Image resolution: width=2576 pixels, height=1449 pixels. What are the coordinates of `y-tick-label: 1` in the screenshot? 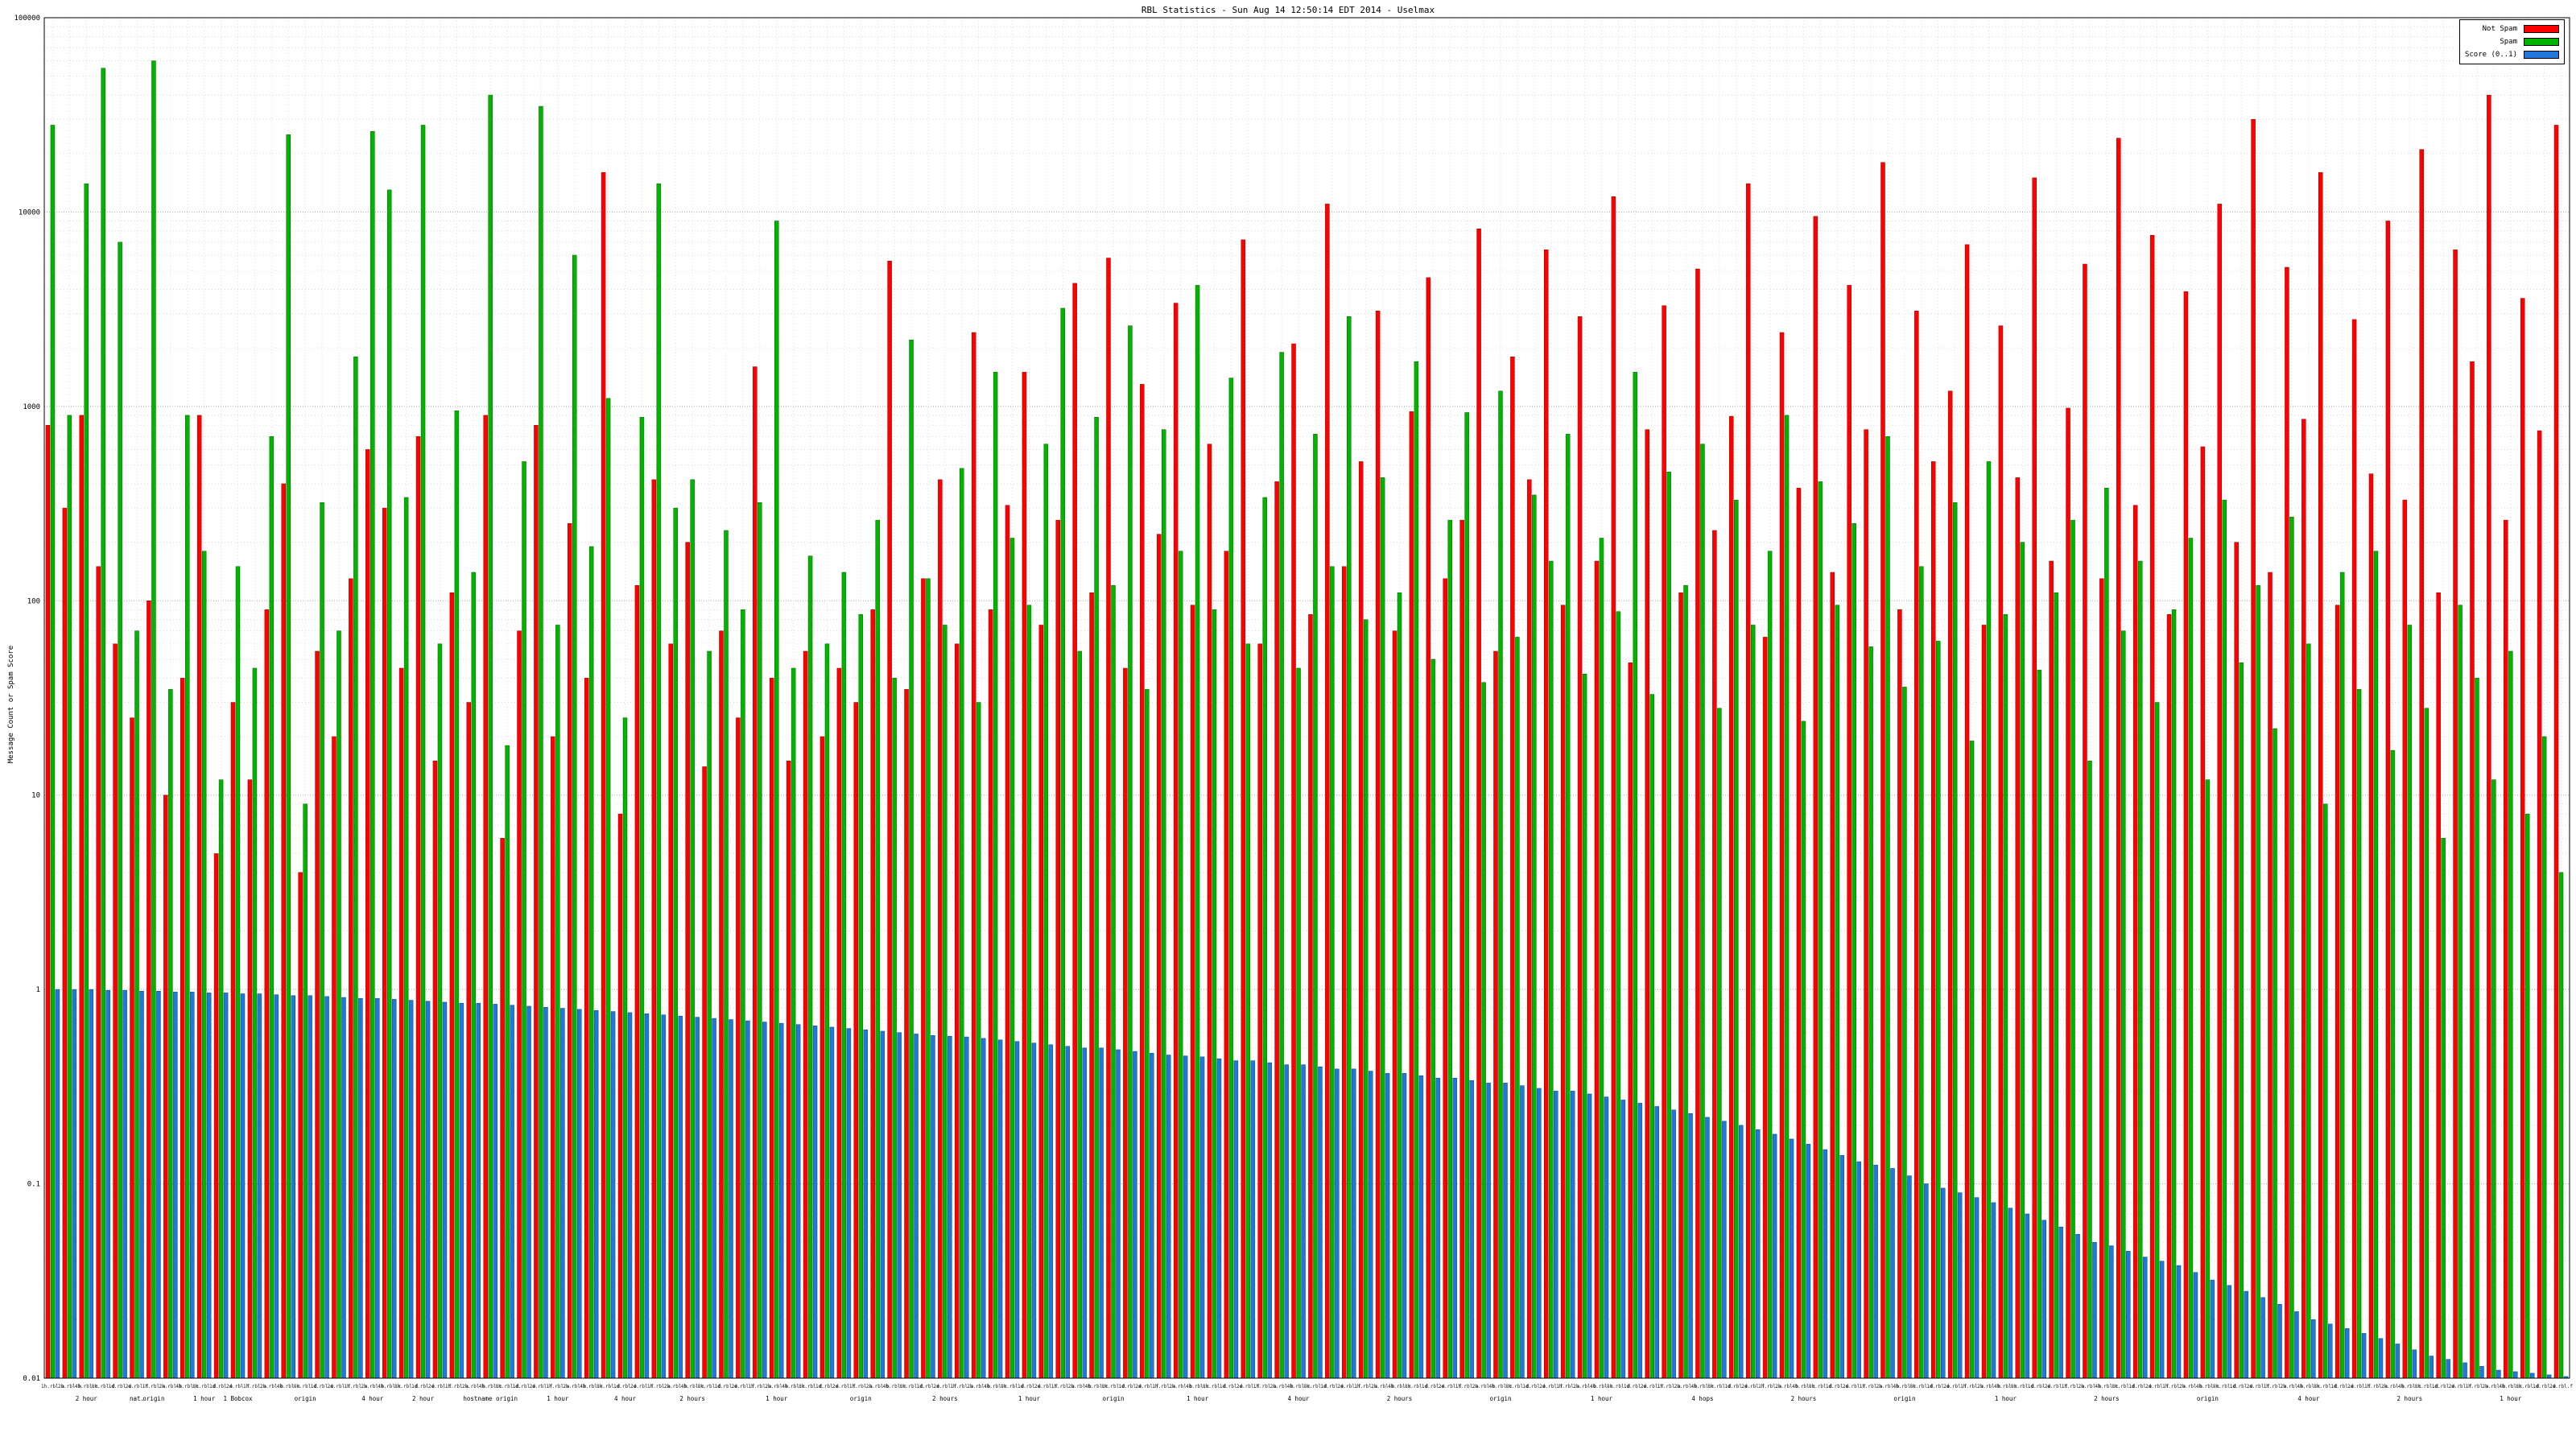 It's located at (38, 990).